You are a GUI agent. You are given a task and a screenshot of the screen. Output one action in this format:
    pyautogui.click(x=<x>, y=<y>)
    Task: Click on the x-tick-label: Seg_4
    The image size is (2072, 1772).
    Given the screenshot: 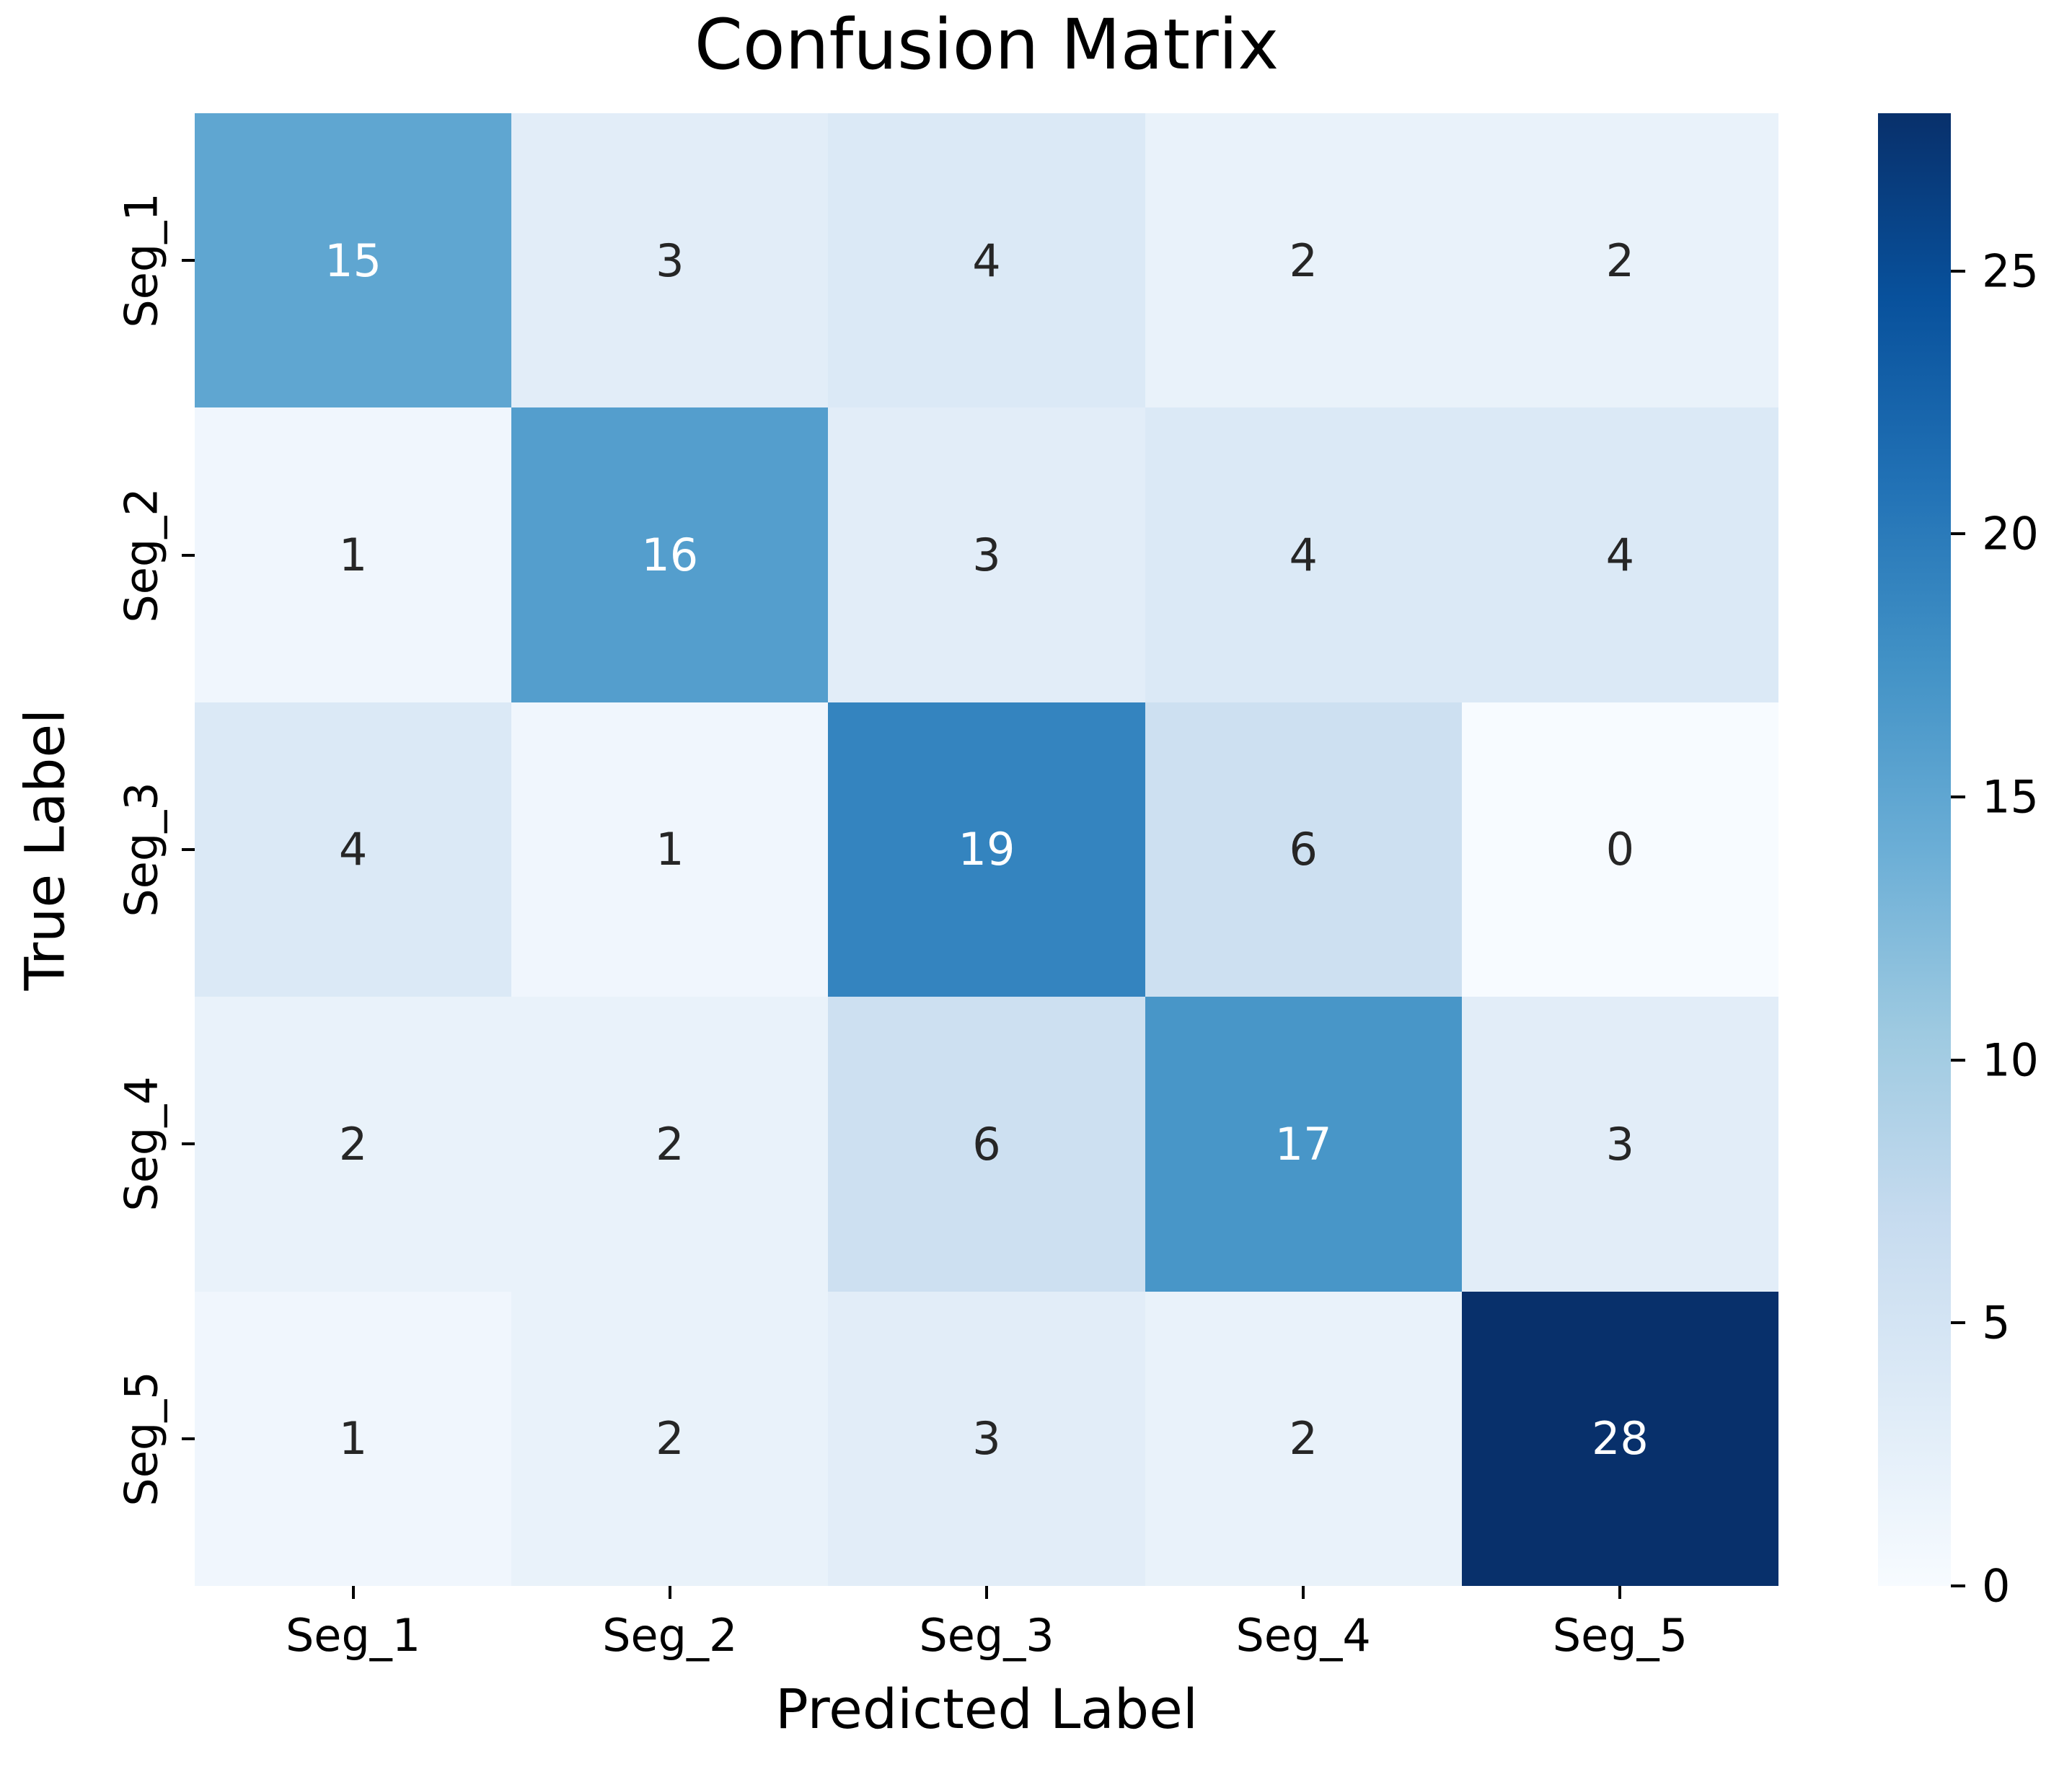 What is the action you would take?
    pyautogui.click(x=1303, y=1636)
    